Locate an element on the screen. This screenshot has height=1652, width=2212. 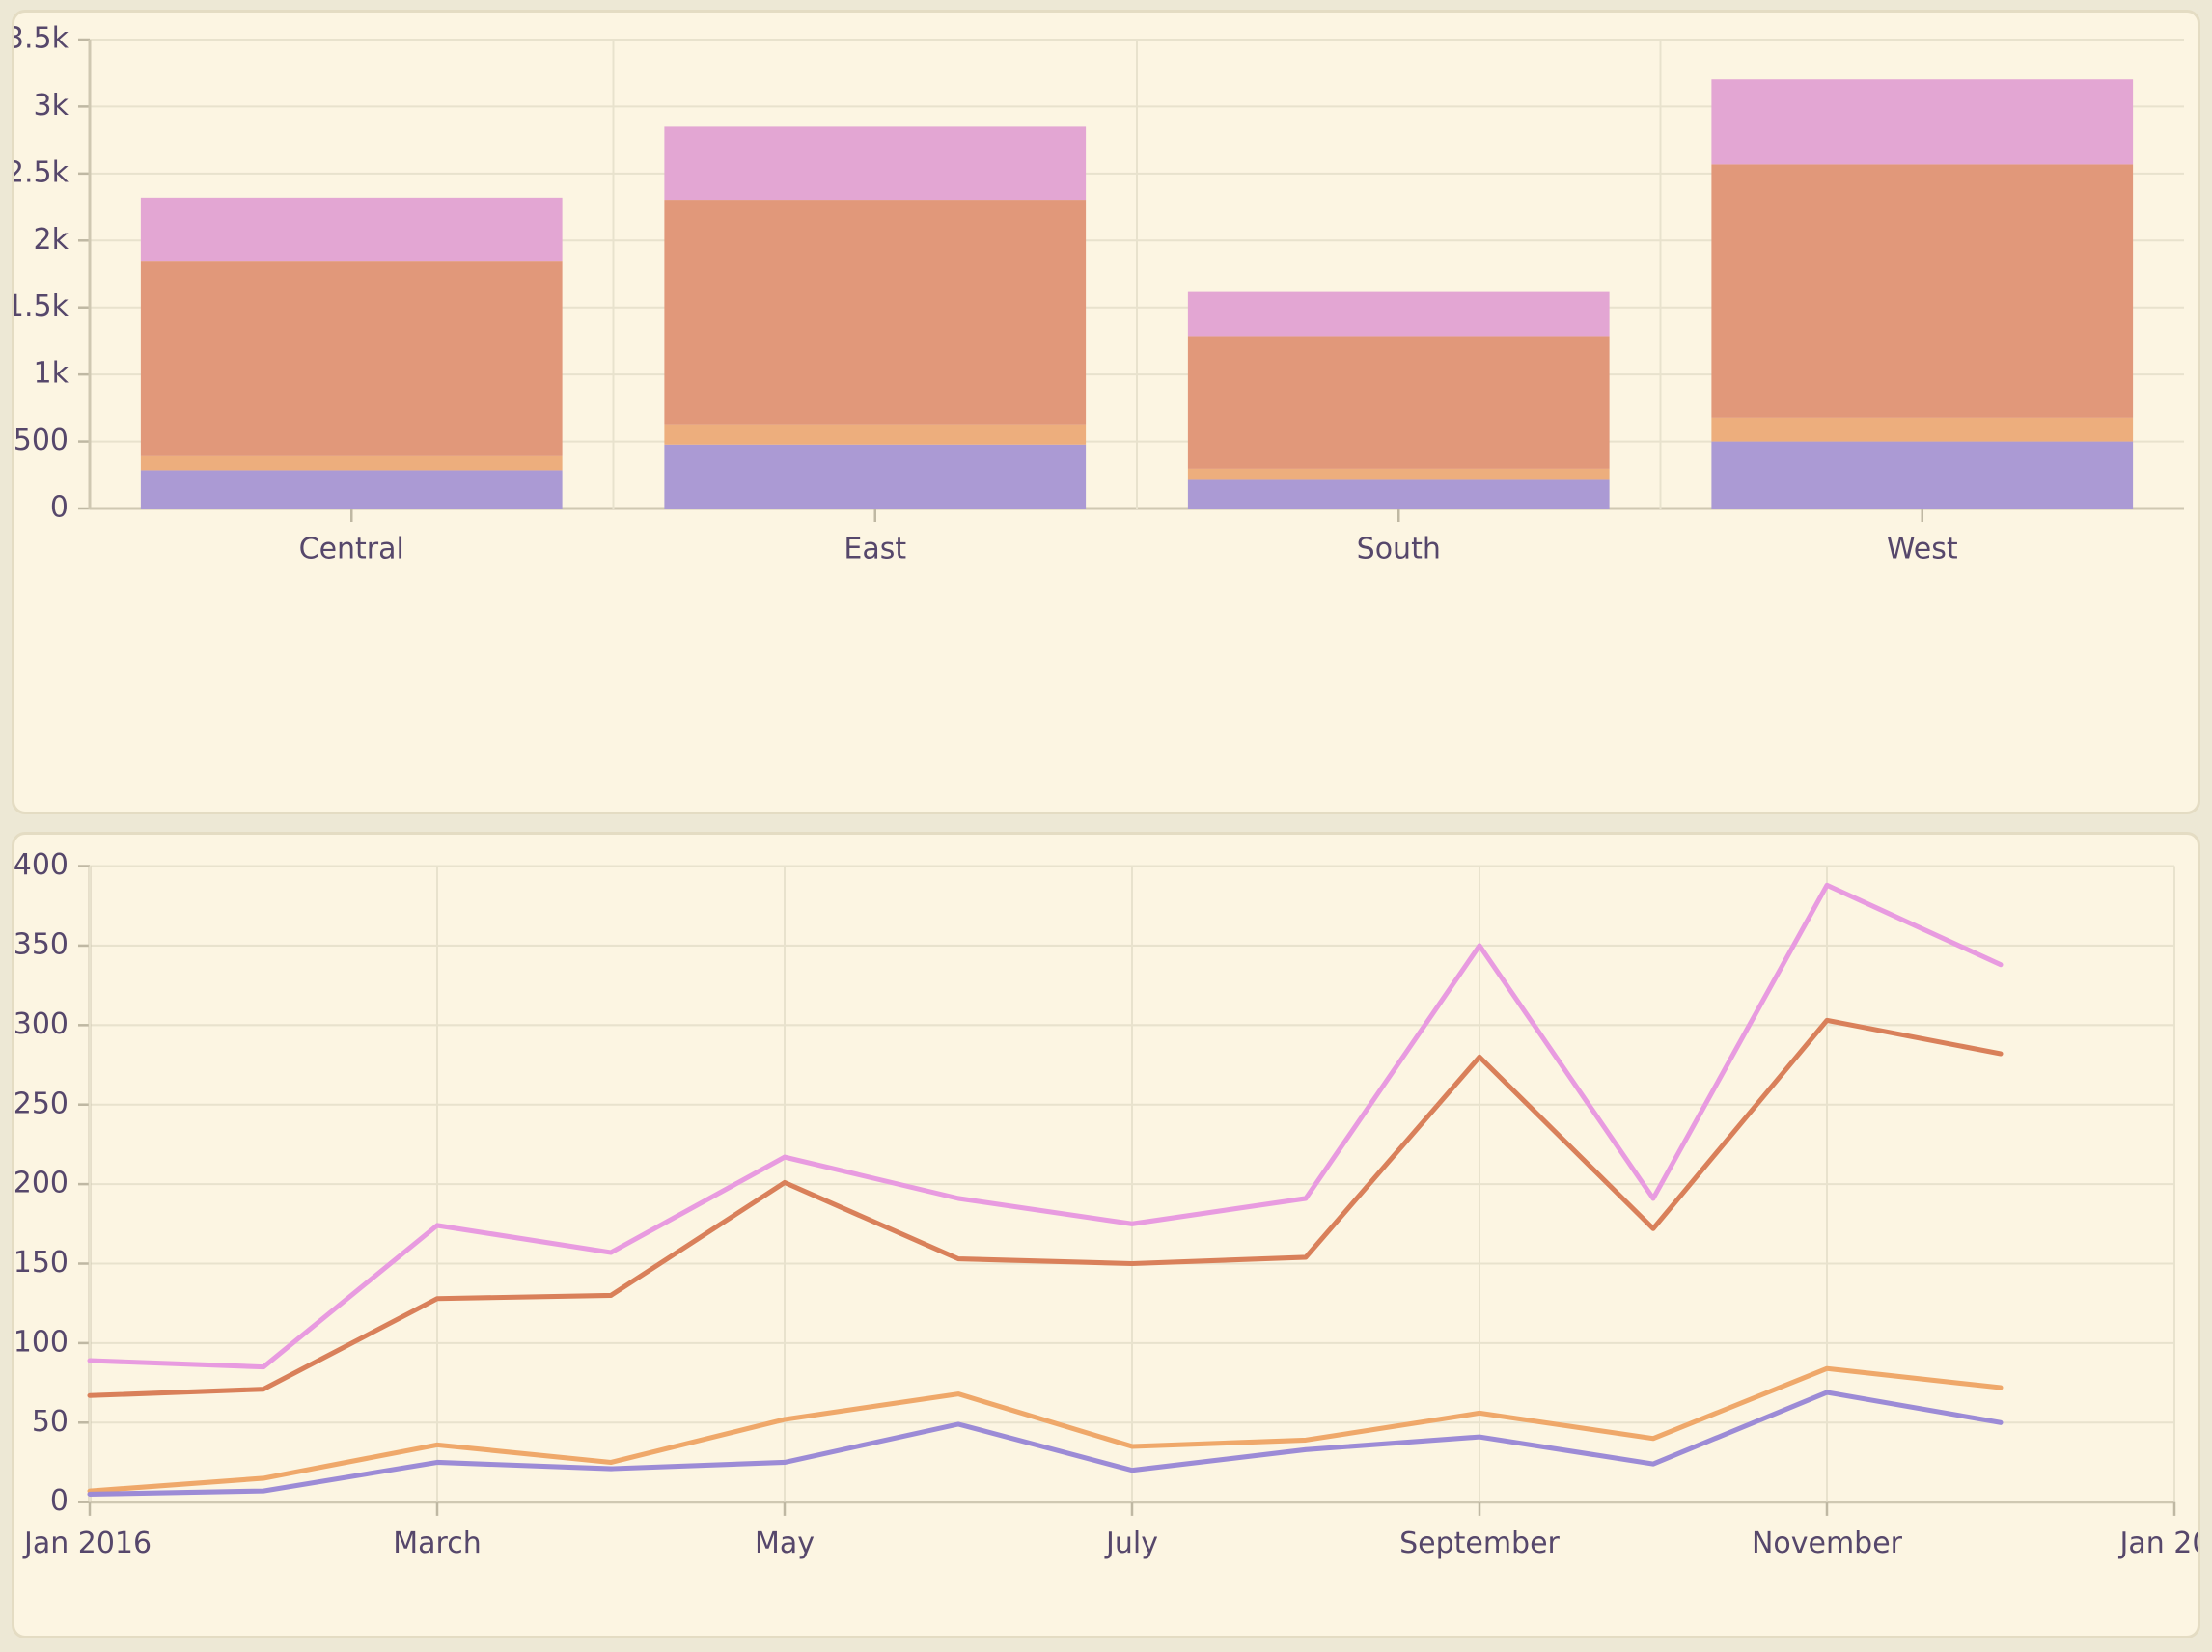
bar-y-tick-label: 0 is located at coordinates (59, 508).